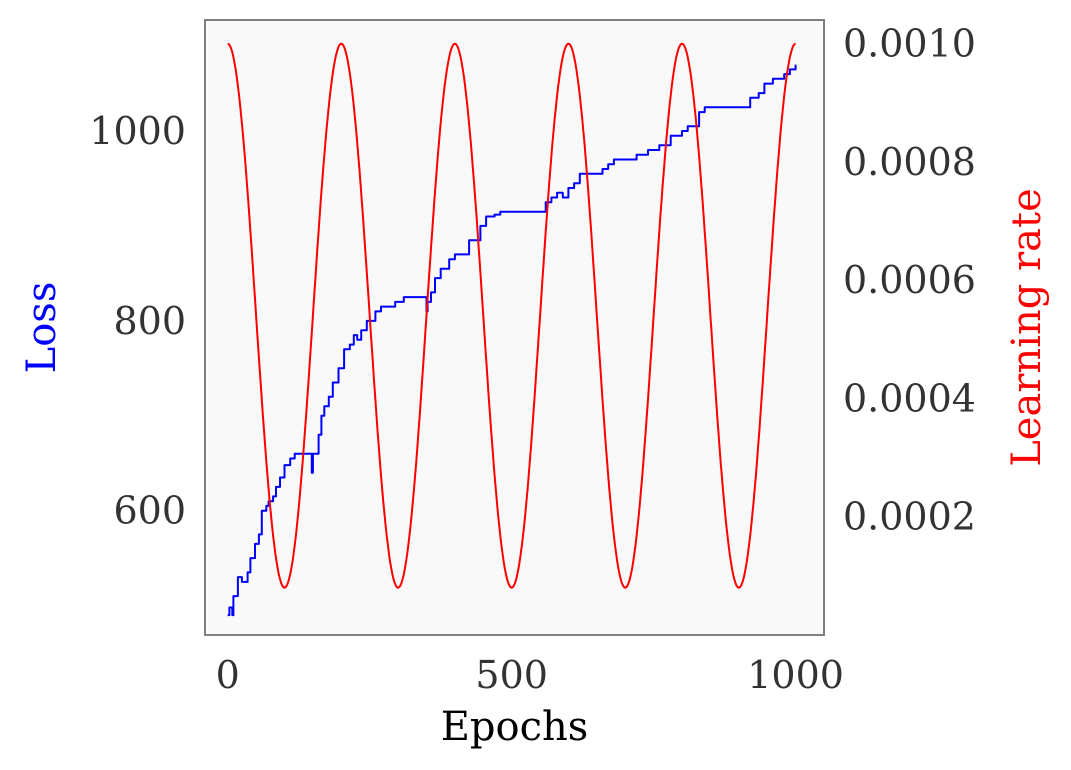  Describe the element at coordinates (909, 280) in the screenshot. I see `y-right-tick-label: 0.0006` at that location.